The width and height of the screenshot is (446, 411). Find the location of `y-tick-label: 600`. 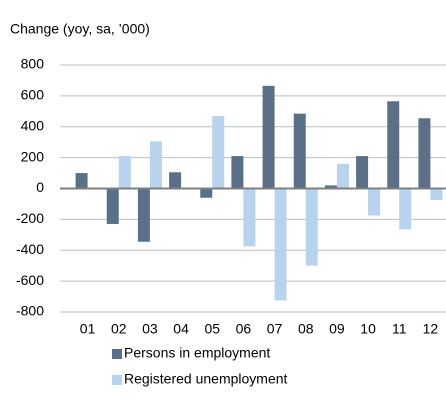

y-tick-label: 600 is located at coordinates (33, 95).